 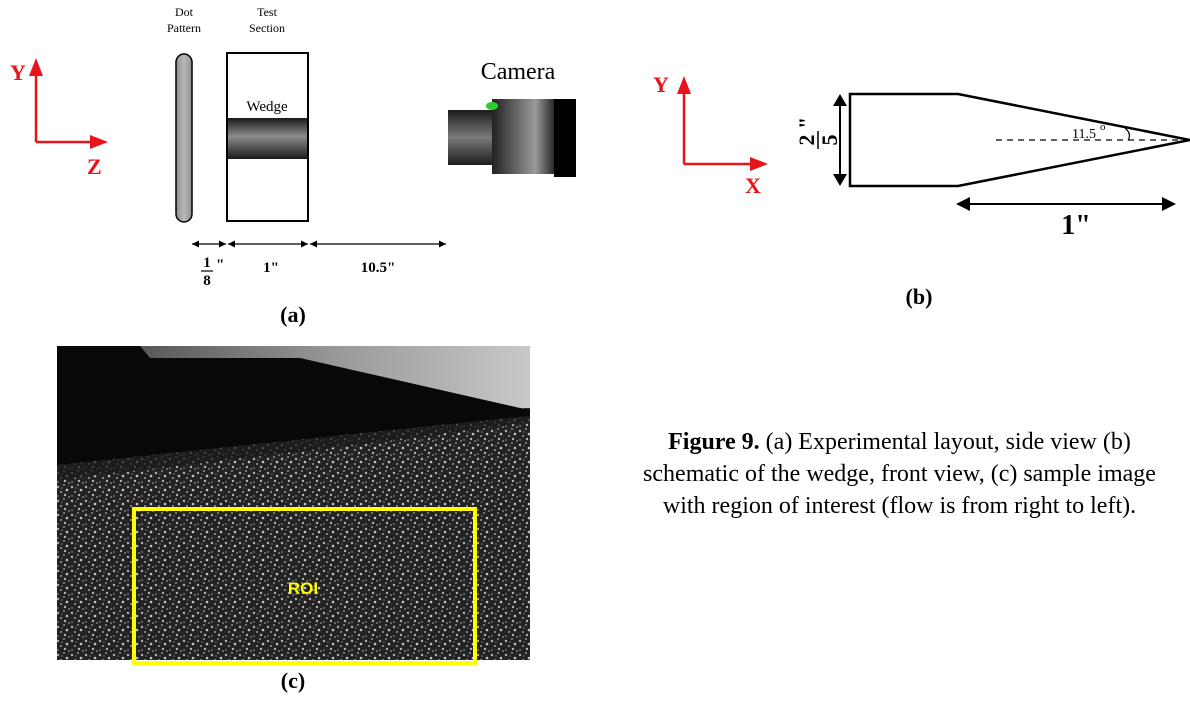 I want to click on wedge-body, so click(x=267, y=138).